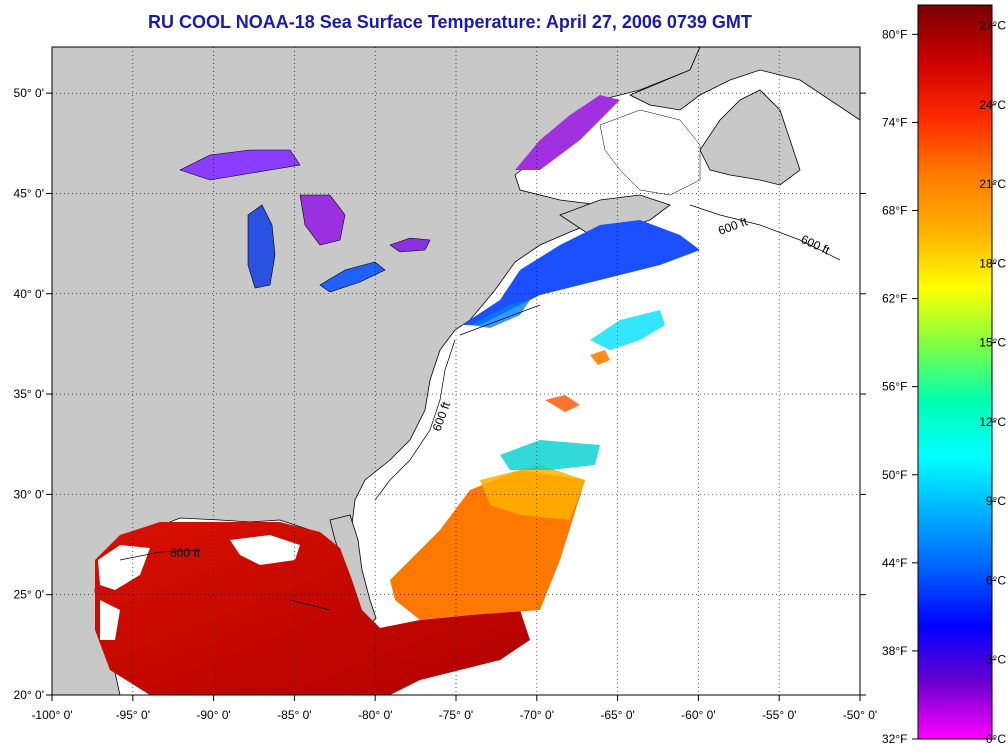  I want to click on colorbar-c-label: 21°C, so click(992, 184).